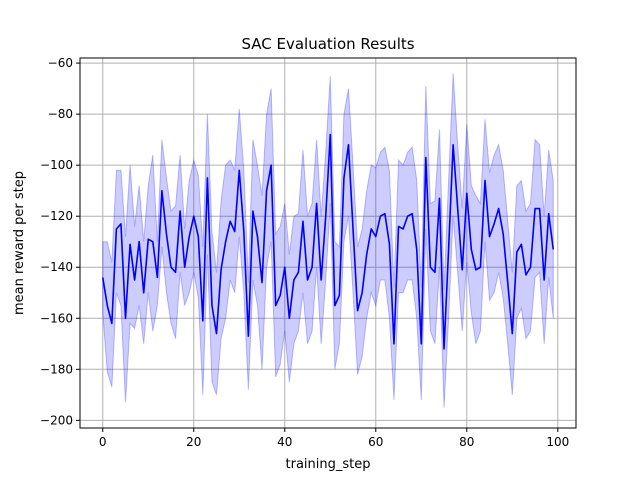 This screenshot has width=640, height=480. I want to click on chart-title: SAC Evaluation Results, so click(327, 44).